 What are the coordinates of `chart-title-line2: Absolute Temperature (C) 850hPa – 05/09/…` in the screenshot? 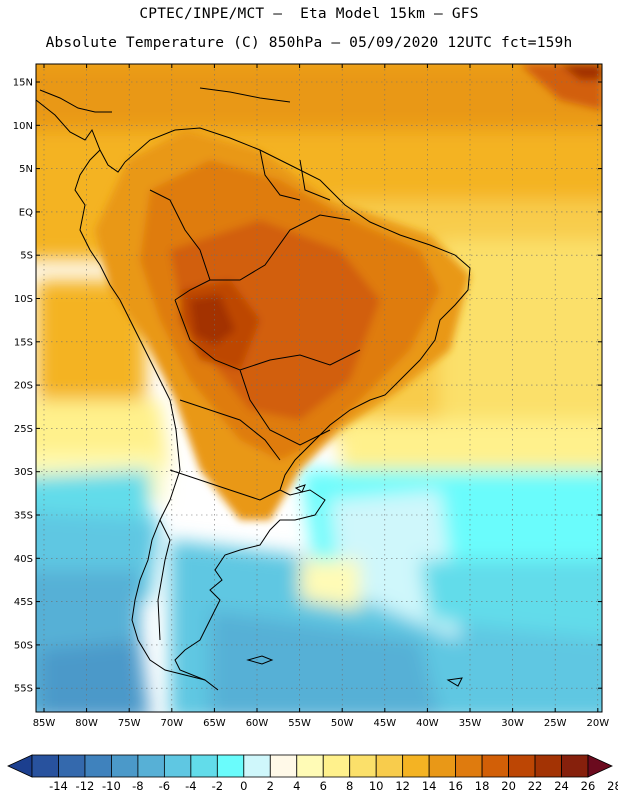 It's located at (309, 43).